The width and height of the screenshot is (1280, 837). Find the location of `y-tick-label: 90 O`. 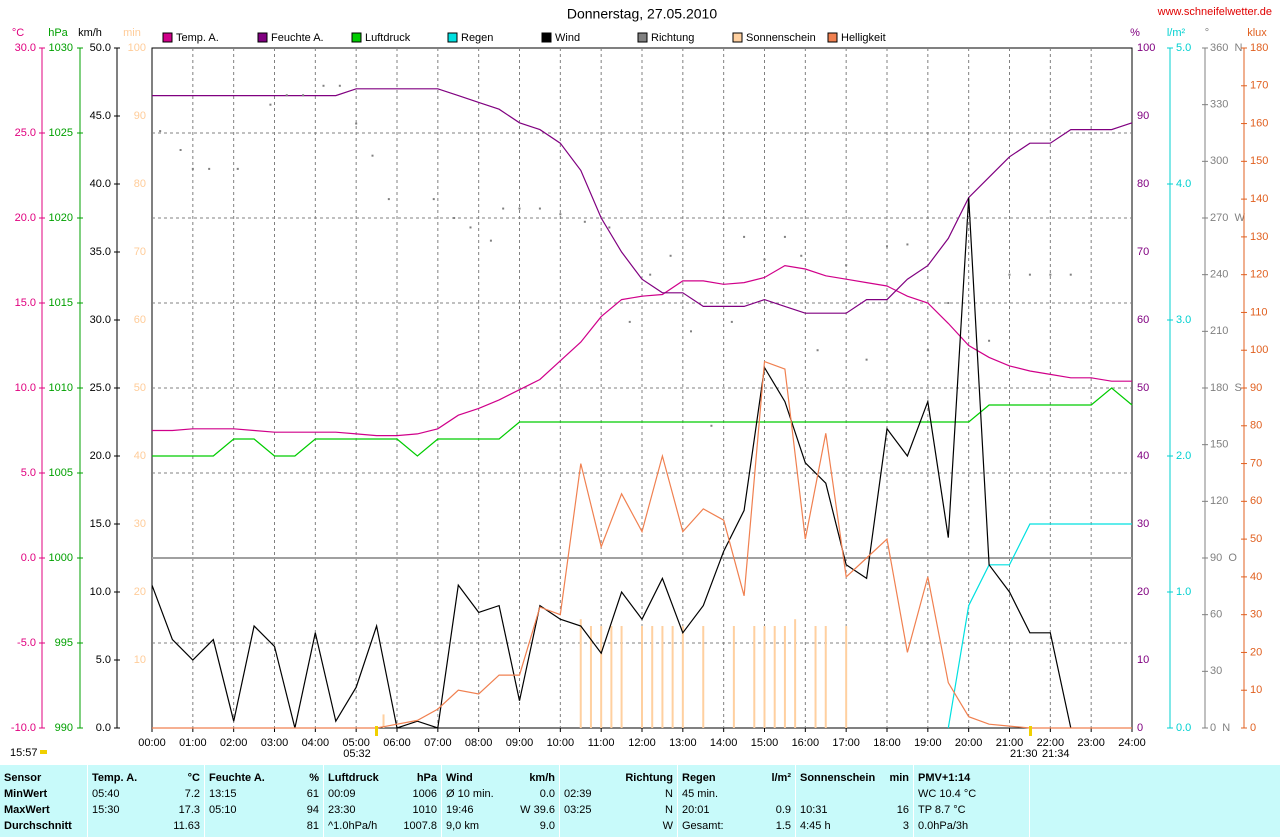

y-tick-label: 90 O is located at coordinates (1223, 558).